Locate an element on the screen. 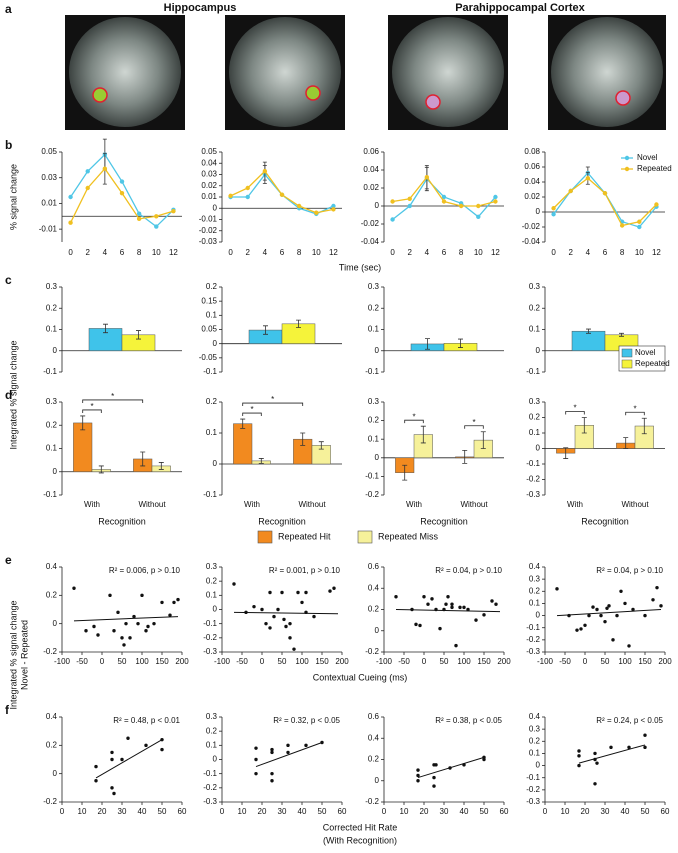 The image size is (678, 853). x-axis-label: Corrected Hit Rate is located at coordinates (360, 827).